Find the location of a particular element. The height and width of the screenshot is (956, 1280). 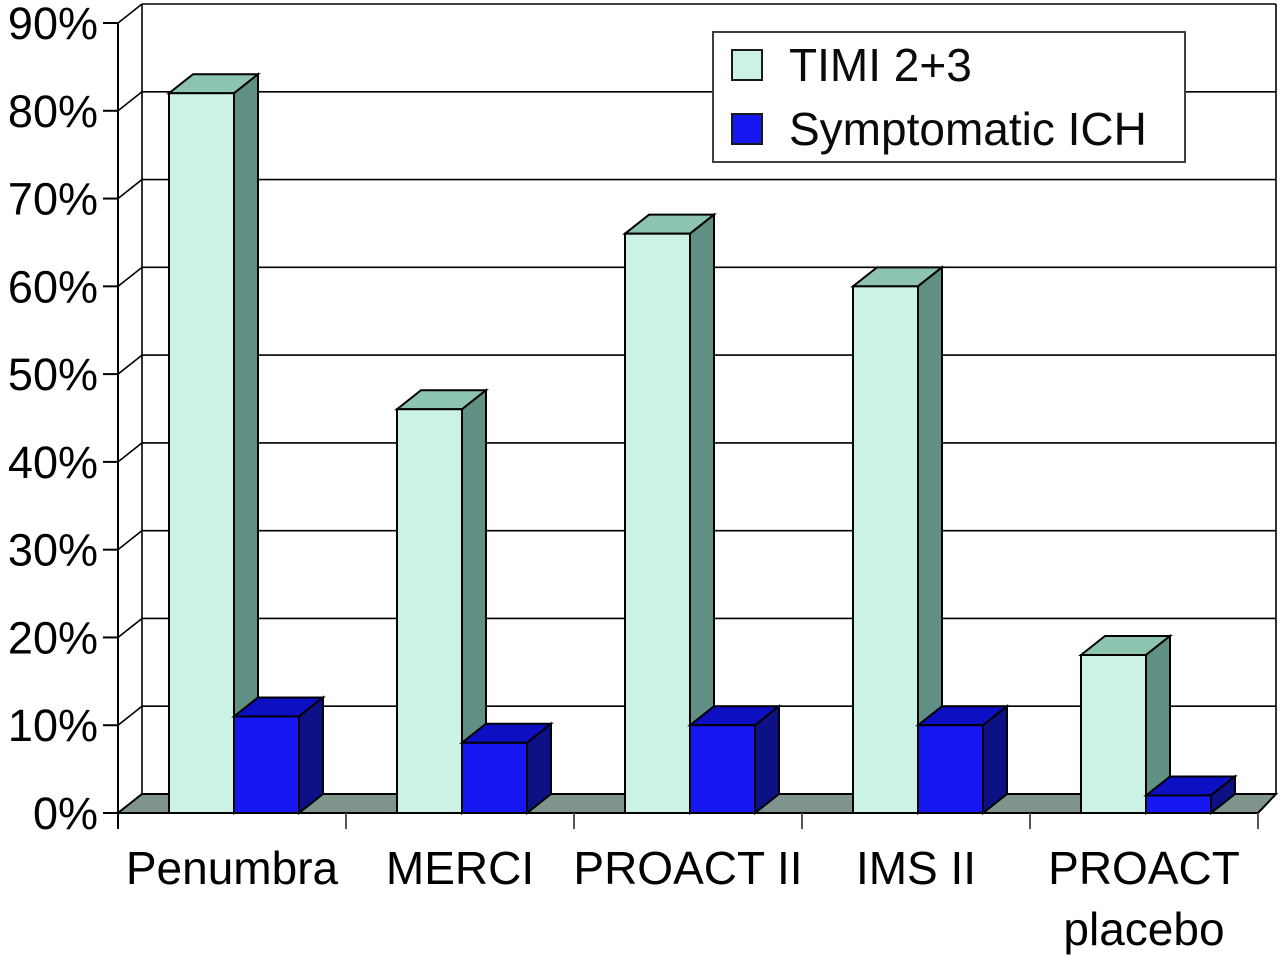

svg-text: IMS II is located at coordinates (916, 868).